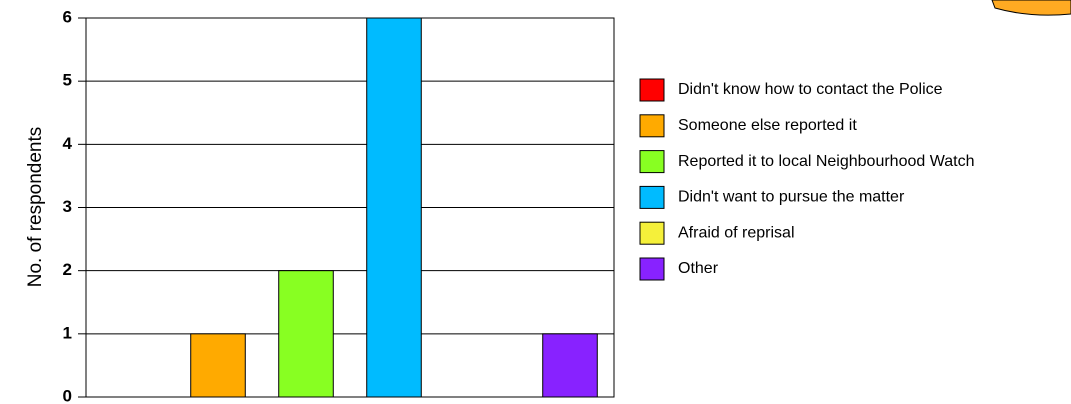  What do you see at coordinates (68, 143) in the screenshot?
I see `y-tick-label: 4` at bounding box center [68, 143].